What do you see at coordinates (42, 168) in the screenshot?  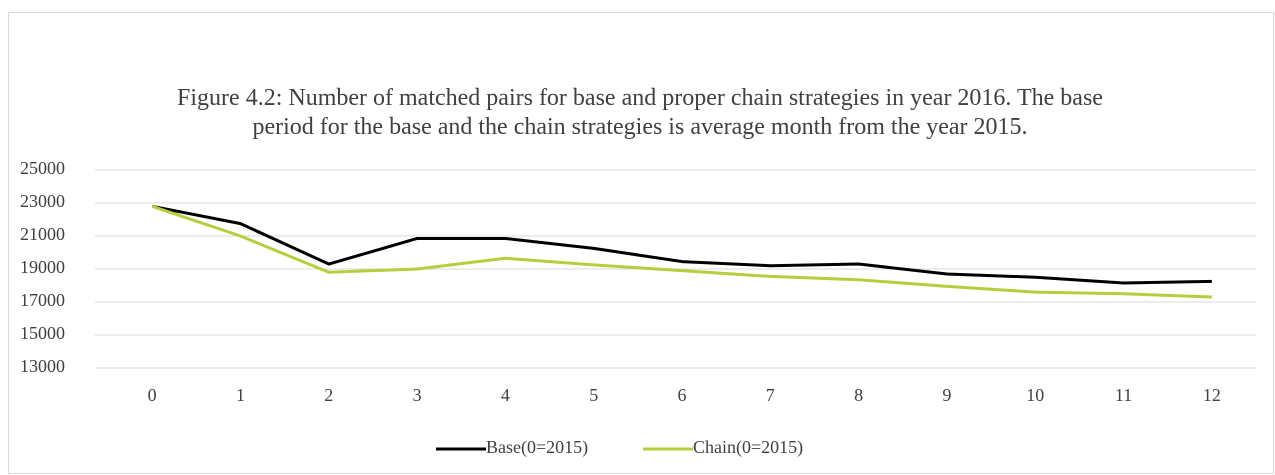 I see `y-tick-label: 25000` at bounding box center [42, 168].